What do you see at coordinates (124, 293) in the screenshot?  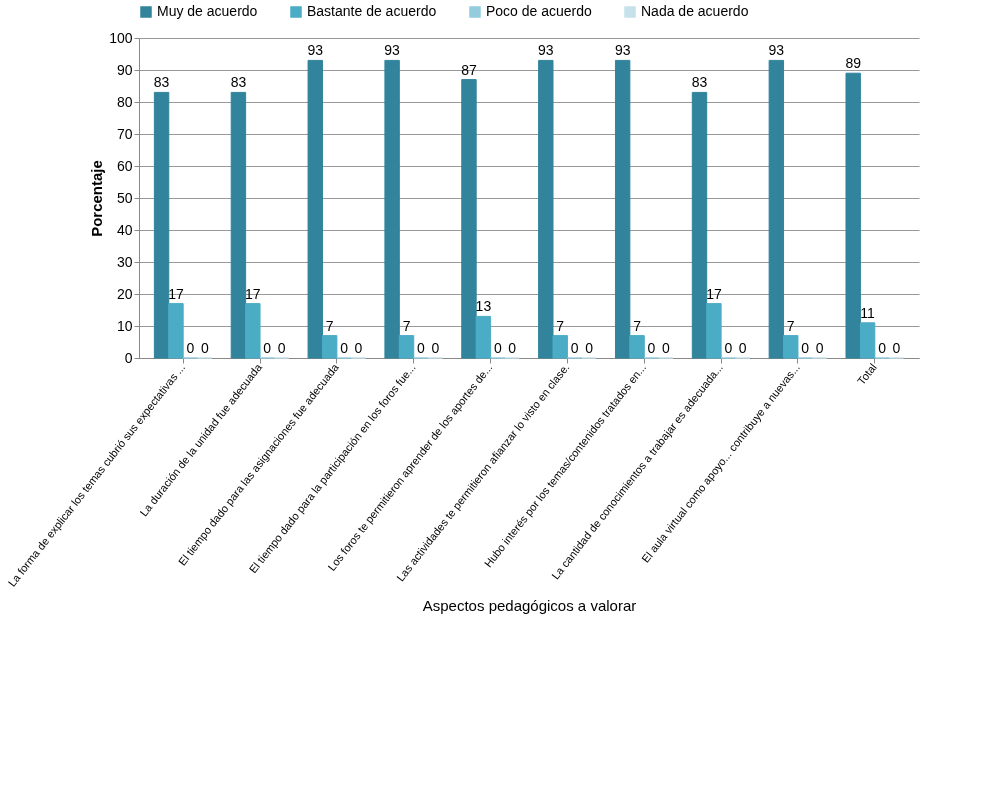 I see `y-tick-label: 20` at bounding box center [124, 293].